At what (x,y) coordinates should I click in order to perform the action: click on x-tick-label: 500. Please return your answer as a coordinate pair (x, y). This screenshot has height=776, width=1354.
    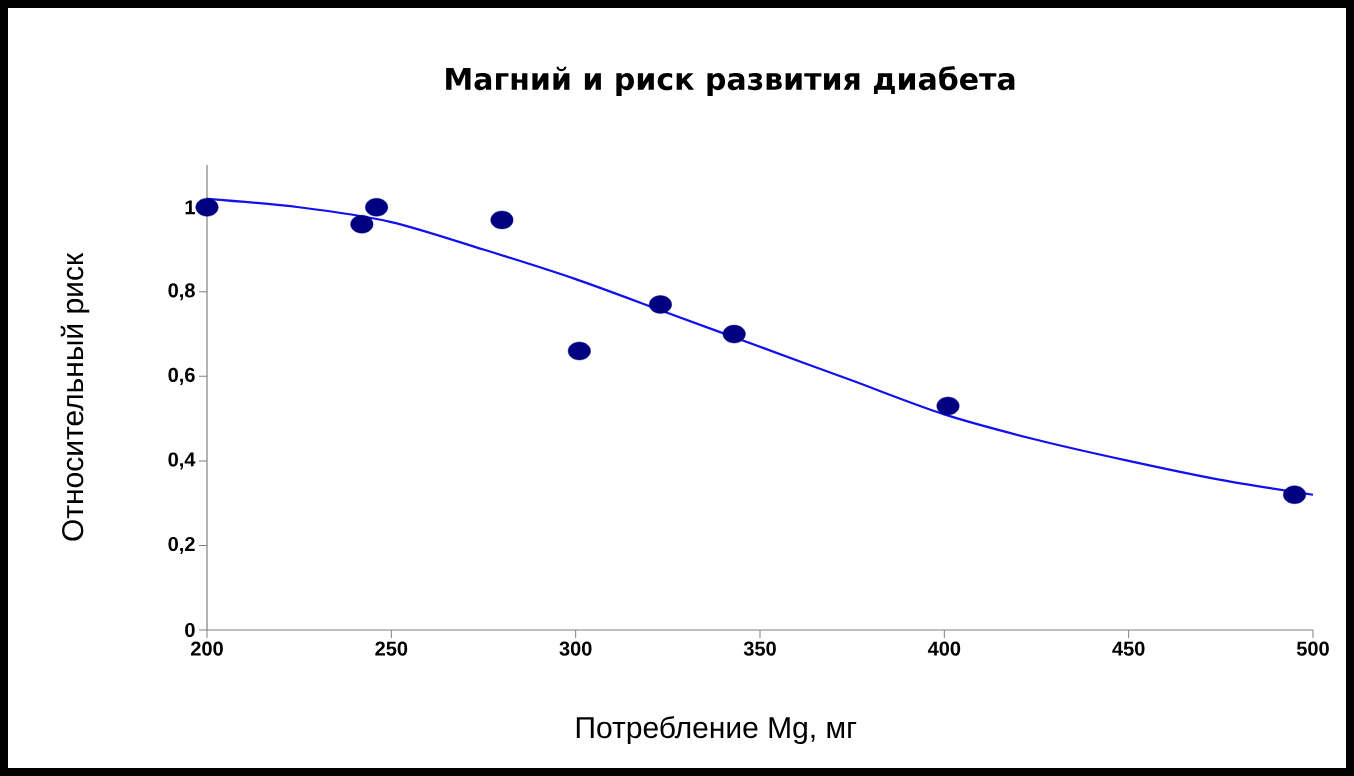
    Looking at the image, I should click on (1312, 648).